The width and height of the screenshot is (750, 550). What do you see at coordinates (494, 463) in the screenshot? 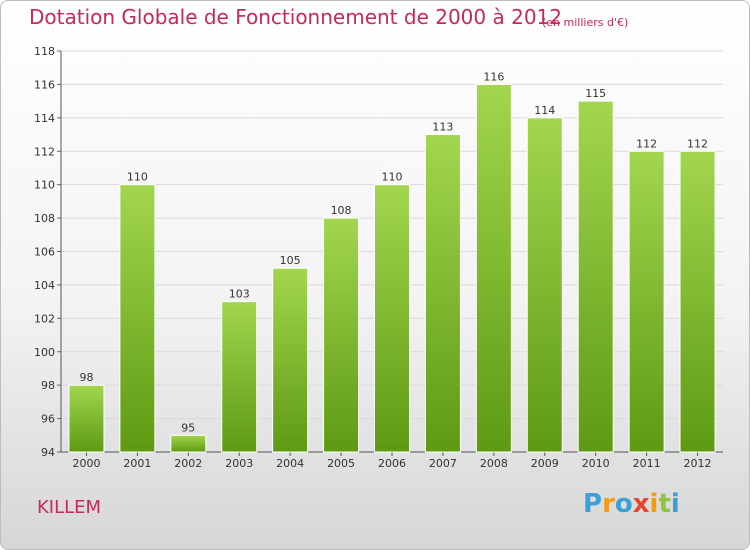
I see `x-tick-label: 2008` at bounding box center [494, 463].